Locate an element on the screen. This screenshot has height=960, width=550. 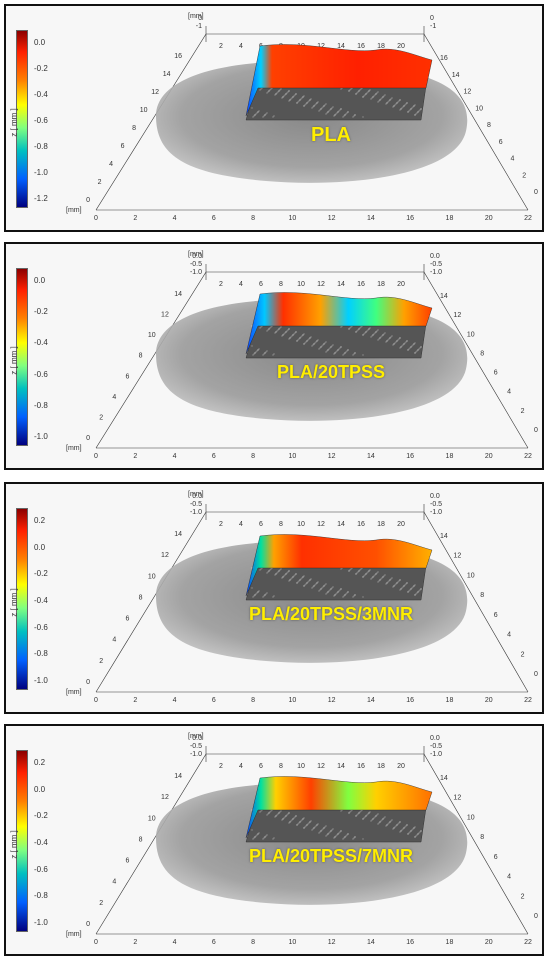
sample-label: PLA is located at coordinates (331, 135).